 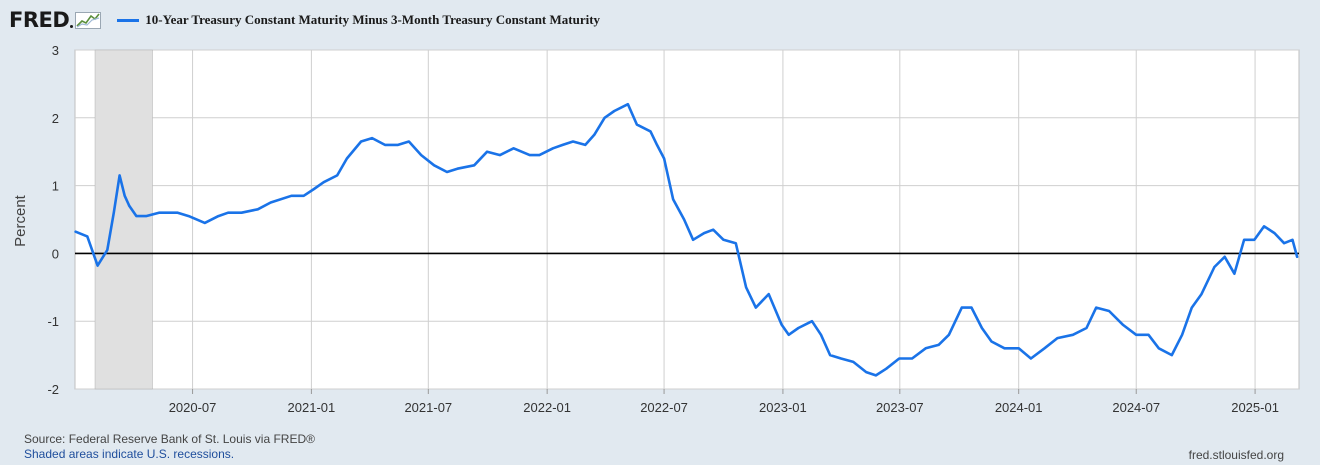 What do you see at coordinates (39, 20) in the screenshot?
I see `fred-logo-text: FRED` at bounding box center [39, 20].